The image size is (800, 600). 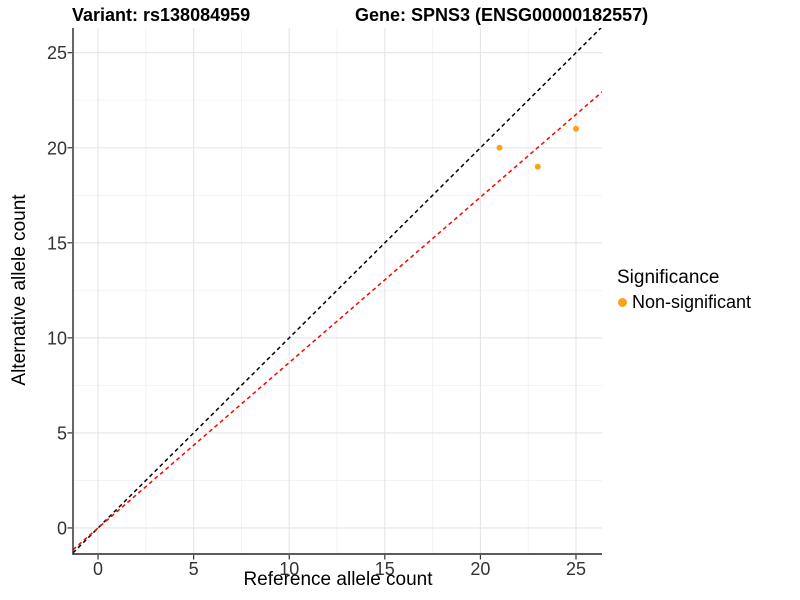 What do you see at coordinates (19, 290) in the screenshot?
I see `y-axis-title: Alternative allele count` at bounding box center [19, 290].